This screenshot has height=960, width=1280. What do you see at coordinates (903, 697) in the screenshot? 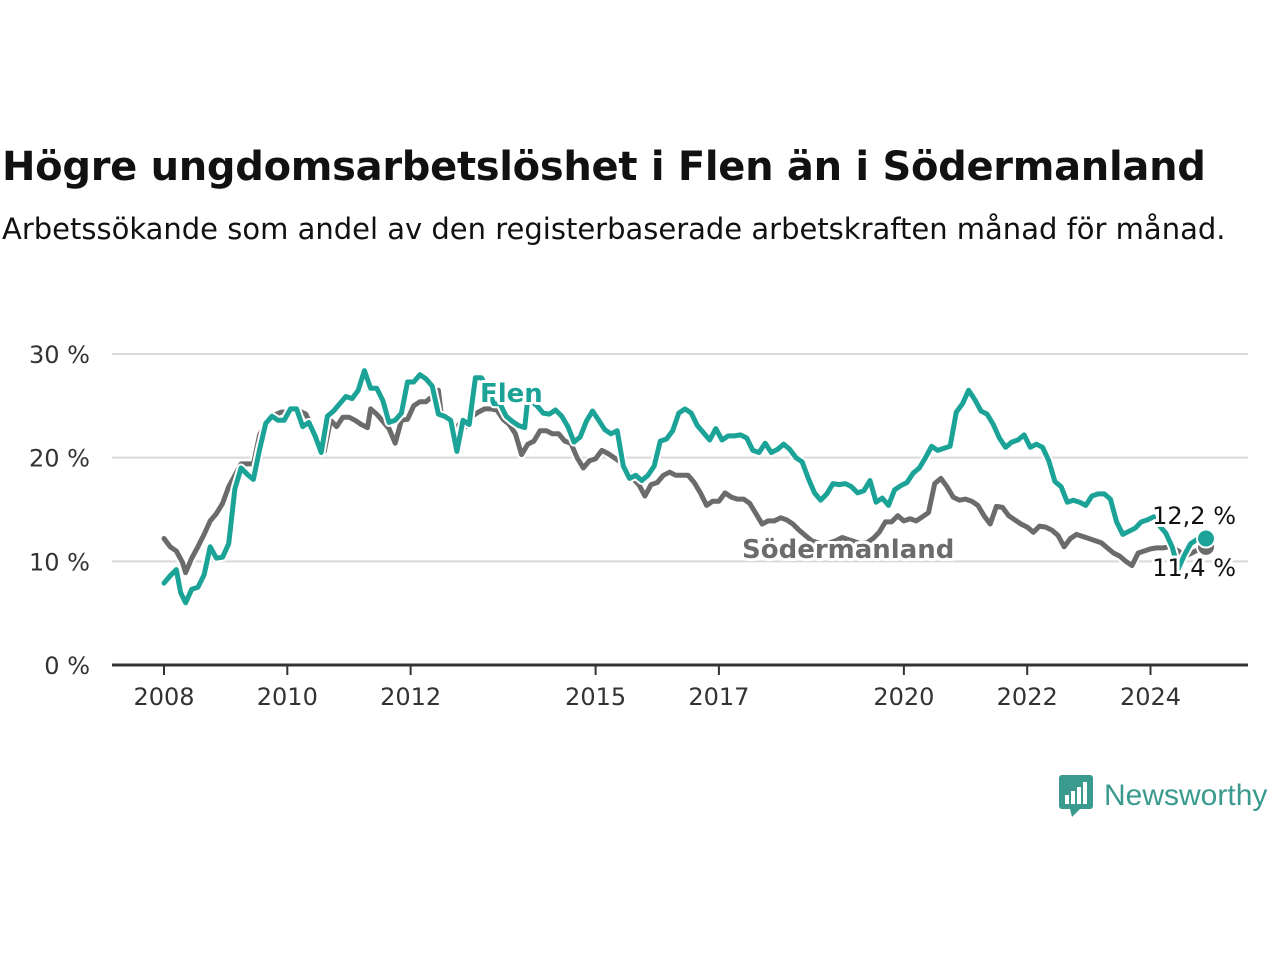
I see `x-tick-label: 2020` at bounding box center [903, 697].